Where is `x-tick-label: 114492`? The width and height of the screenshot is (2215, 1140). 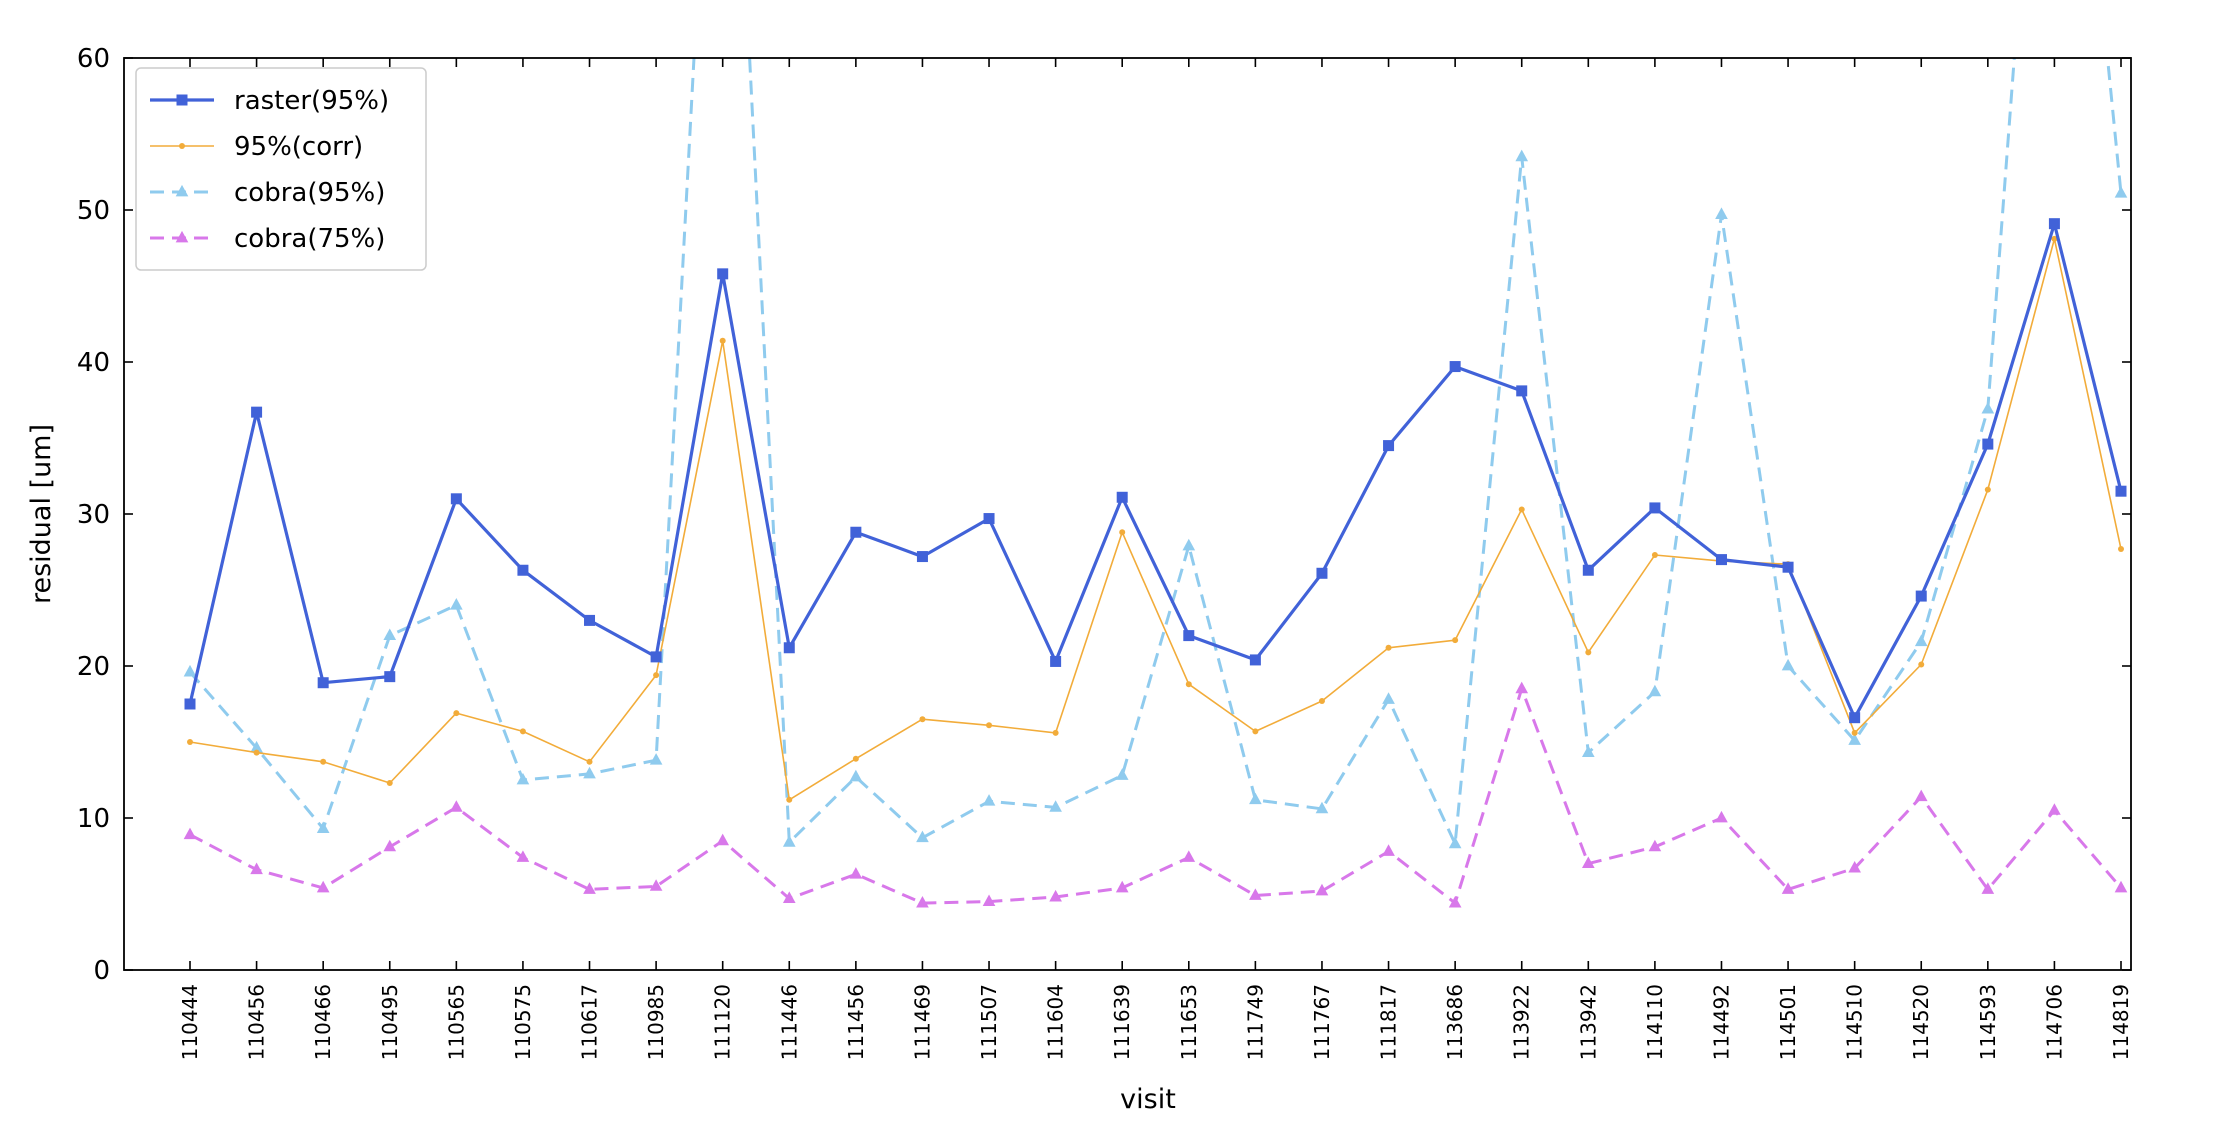 x-tick-label: 114492 is located at coordinates (1721, 1022).